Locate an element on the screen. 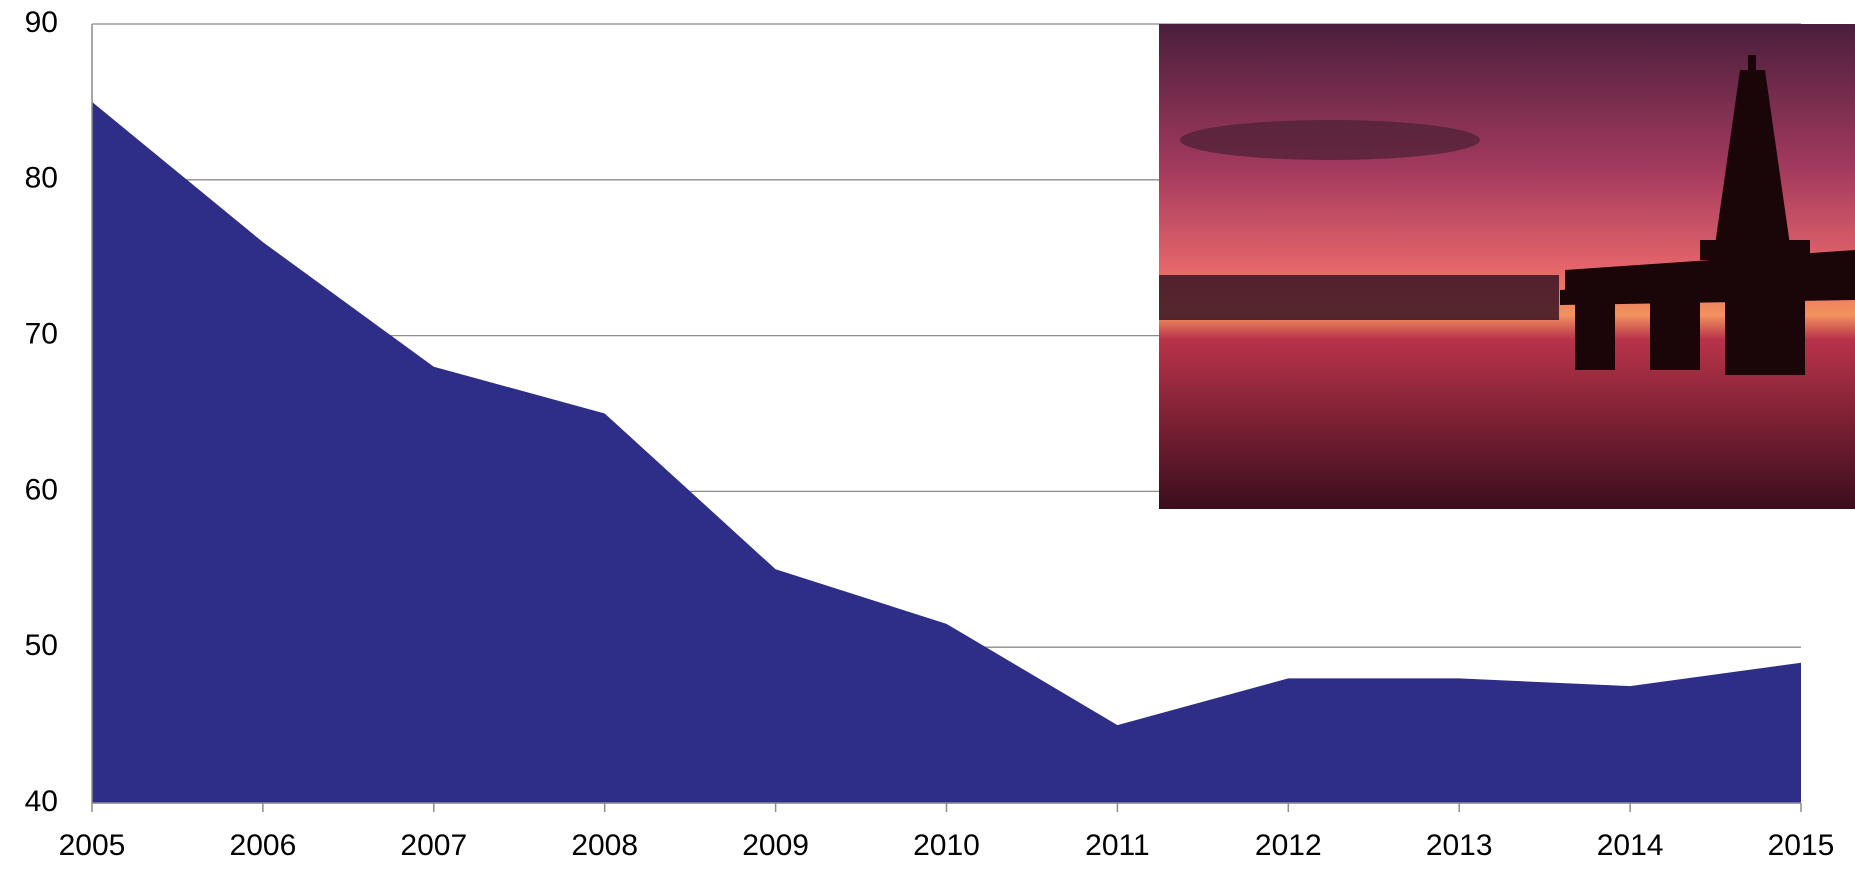 This screenshot has height=871, width=1855. x-tick-label: 2012 is located at coordinates (1288, 845).